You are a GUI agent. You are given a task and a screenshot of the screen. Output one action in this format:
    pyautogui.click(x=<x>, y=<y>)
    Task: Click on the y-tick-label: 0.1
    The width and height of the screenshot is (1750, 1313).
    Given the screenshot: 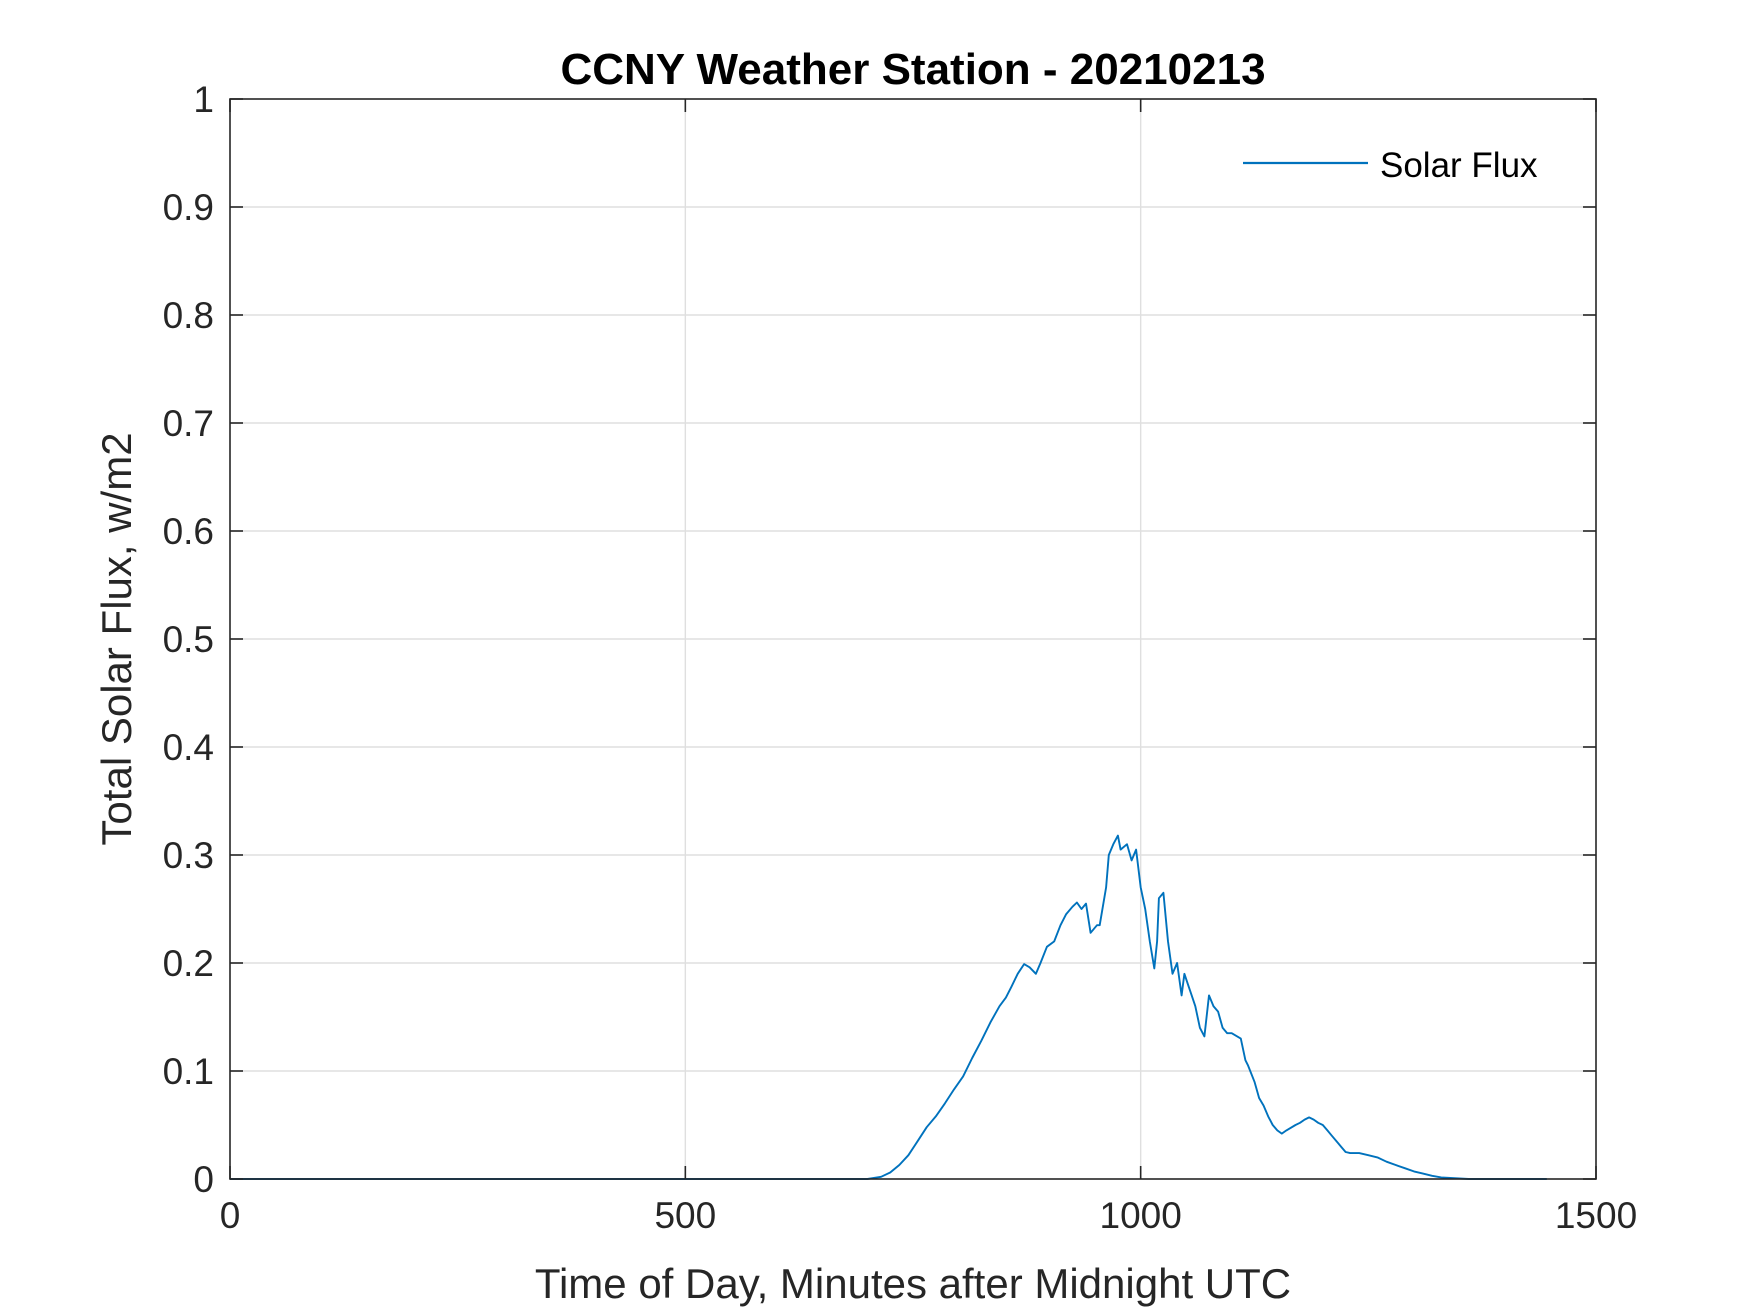 What is the action you would take?
    pyautogui.click(x=188, y=1071)
    